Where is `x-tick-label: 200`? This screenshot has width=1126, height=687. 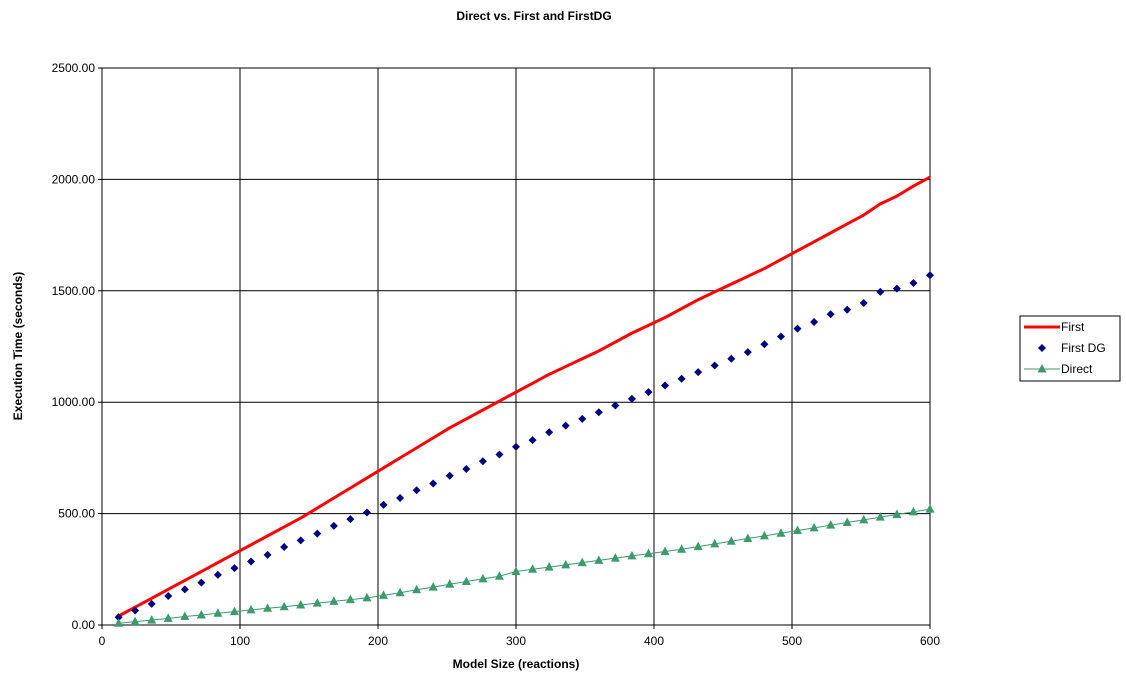 x-tick-label: 200 is located at coordinates (378, 641).